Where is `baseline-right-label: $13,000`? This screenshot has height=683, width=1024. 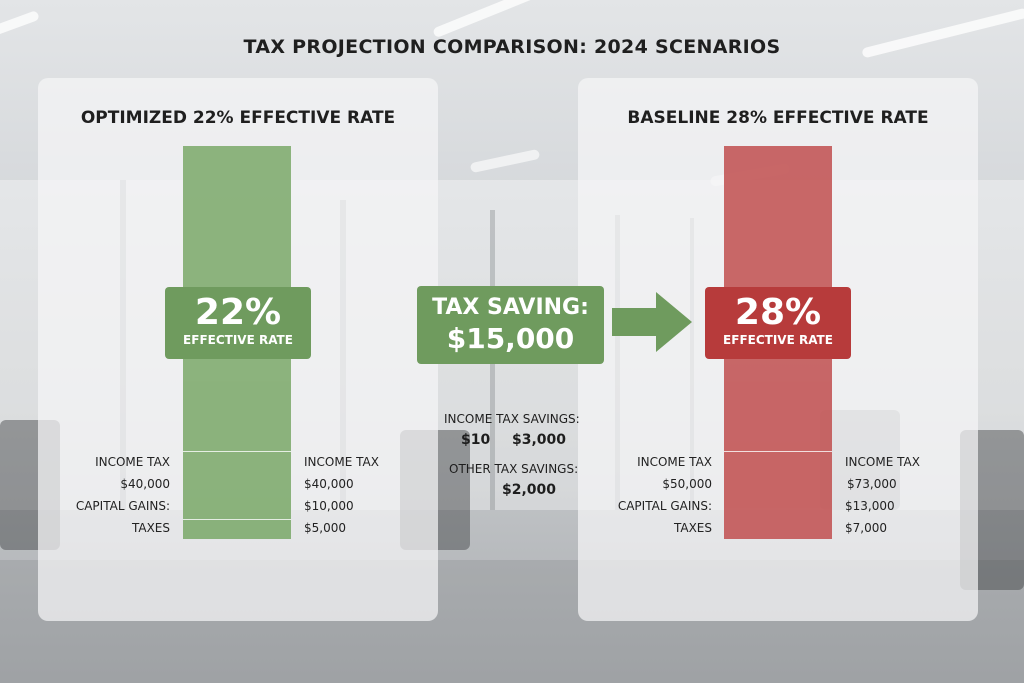 baseline-right-label: $13,000 is located at coordinates (870, 506).